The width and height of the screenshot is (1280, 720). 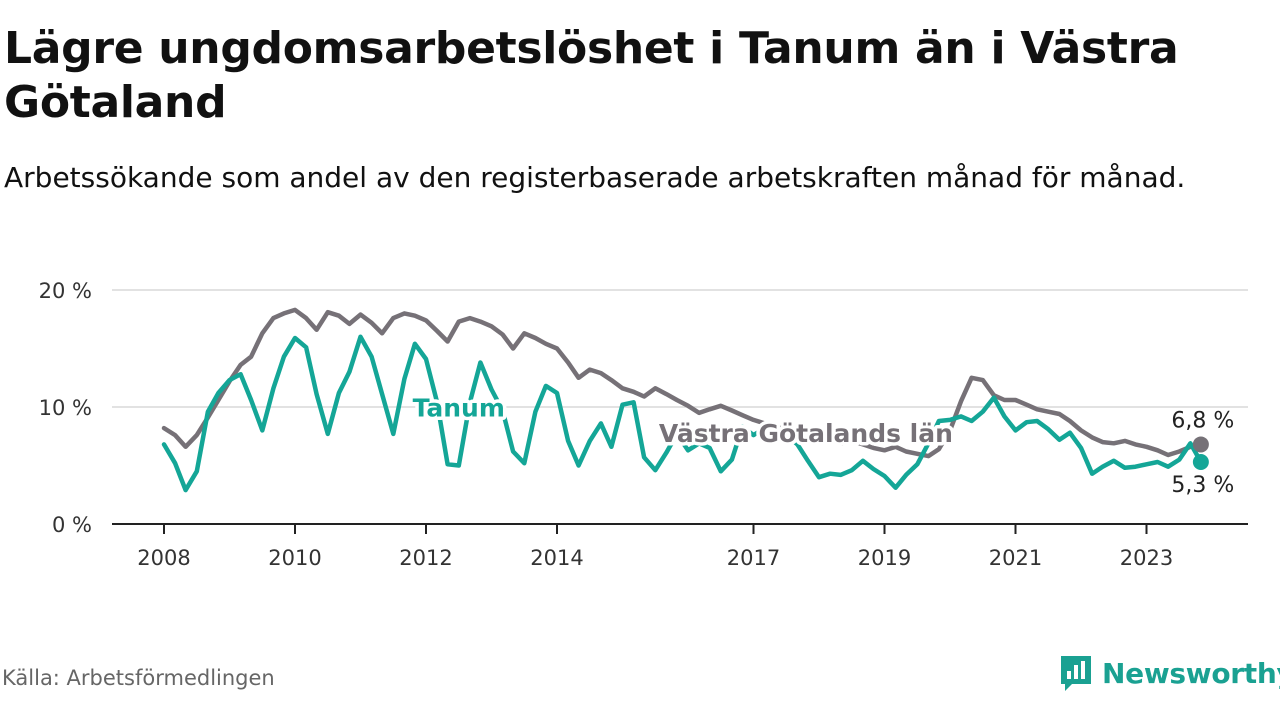 What do you see at coordinates (753, 558) in the screenshot?
I see `x-tick-label: 2017` at bounding box center [753, 558].